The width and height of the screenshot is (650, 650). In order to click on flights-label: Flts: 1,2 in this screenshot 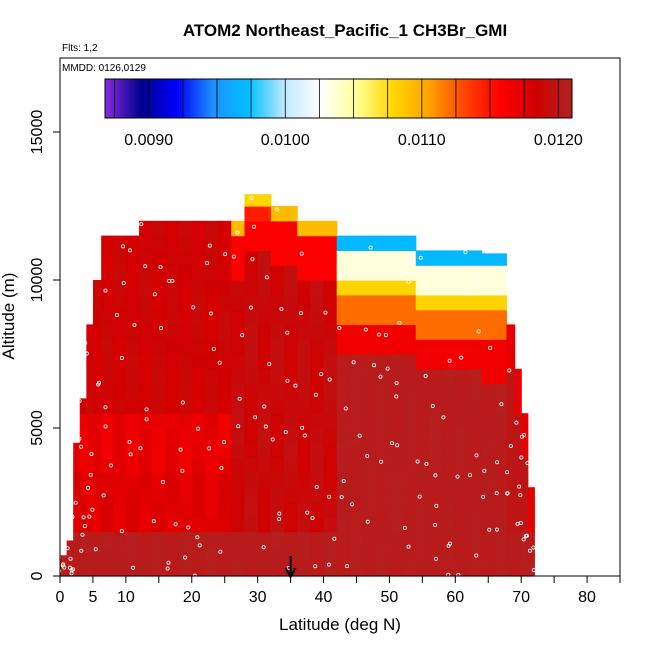, I will do `click(80, 48)`.